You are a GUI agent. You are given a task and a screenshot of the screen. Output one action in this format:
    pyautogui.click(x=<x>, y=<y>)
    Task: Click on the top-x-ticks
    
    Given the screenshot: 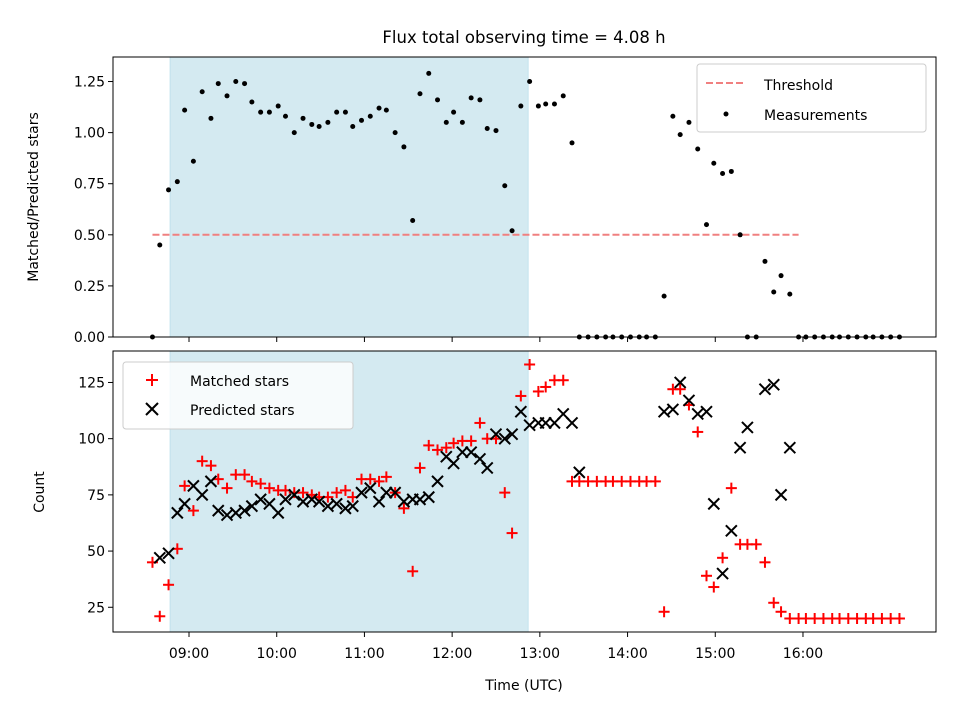 What is the action you would take?
    pyautogui.click(x=496, y=339)
    